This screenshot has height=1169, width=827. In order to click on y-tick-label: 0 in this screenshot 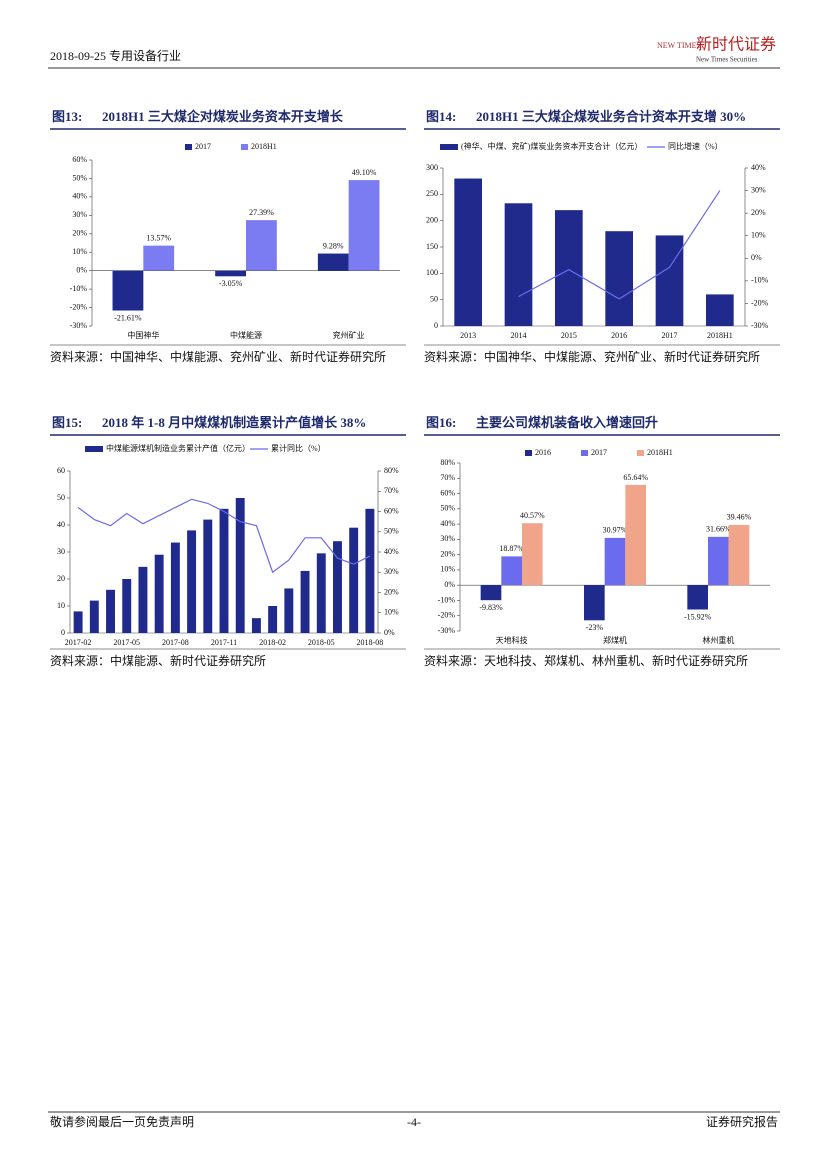, I will do `click(436, 325)`.